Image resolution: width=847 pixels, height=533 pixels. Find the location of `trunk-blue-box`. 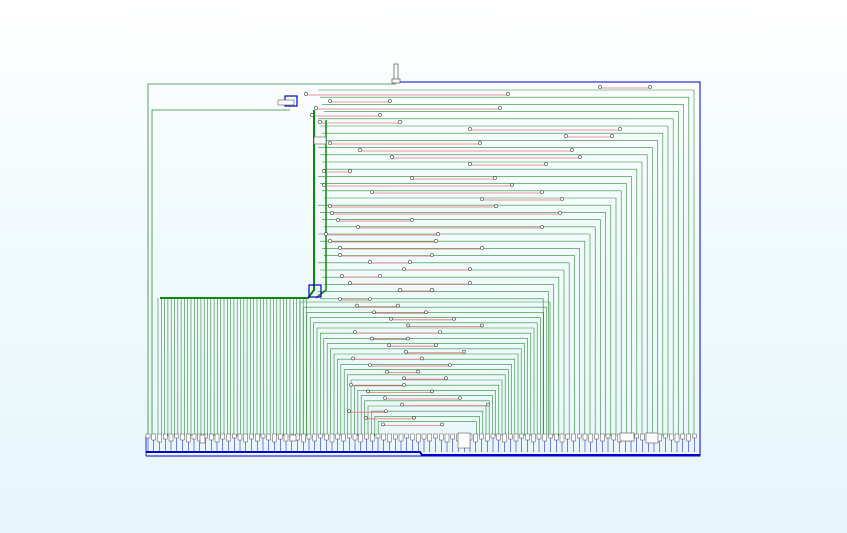

trunk-blue-box is located at coordinates (315, 291).